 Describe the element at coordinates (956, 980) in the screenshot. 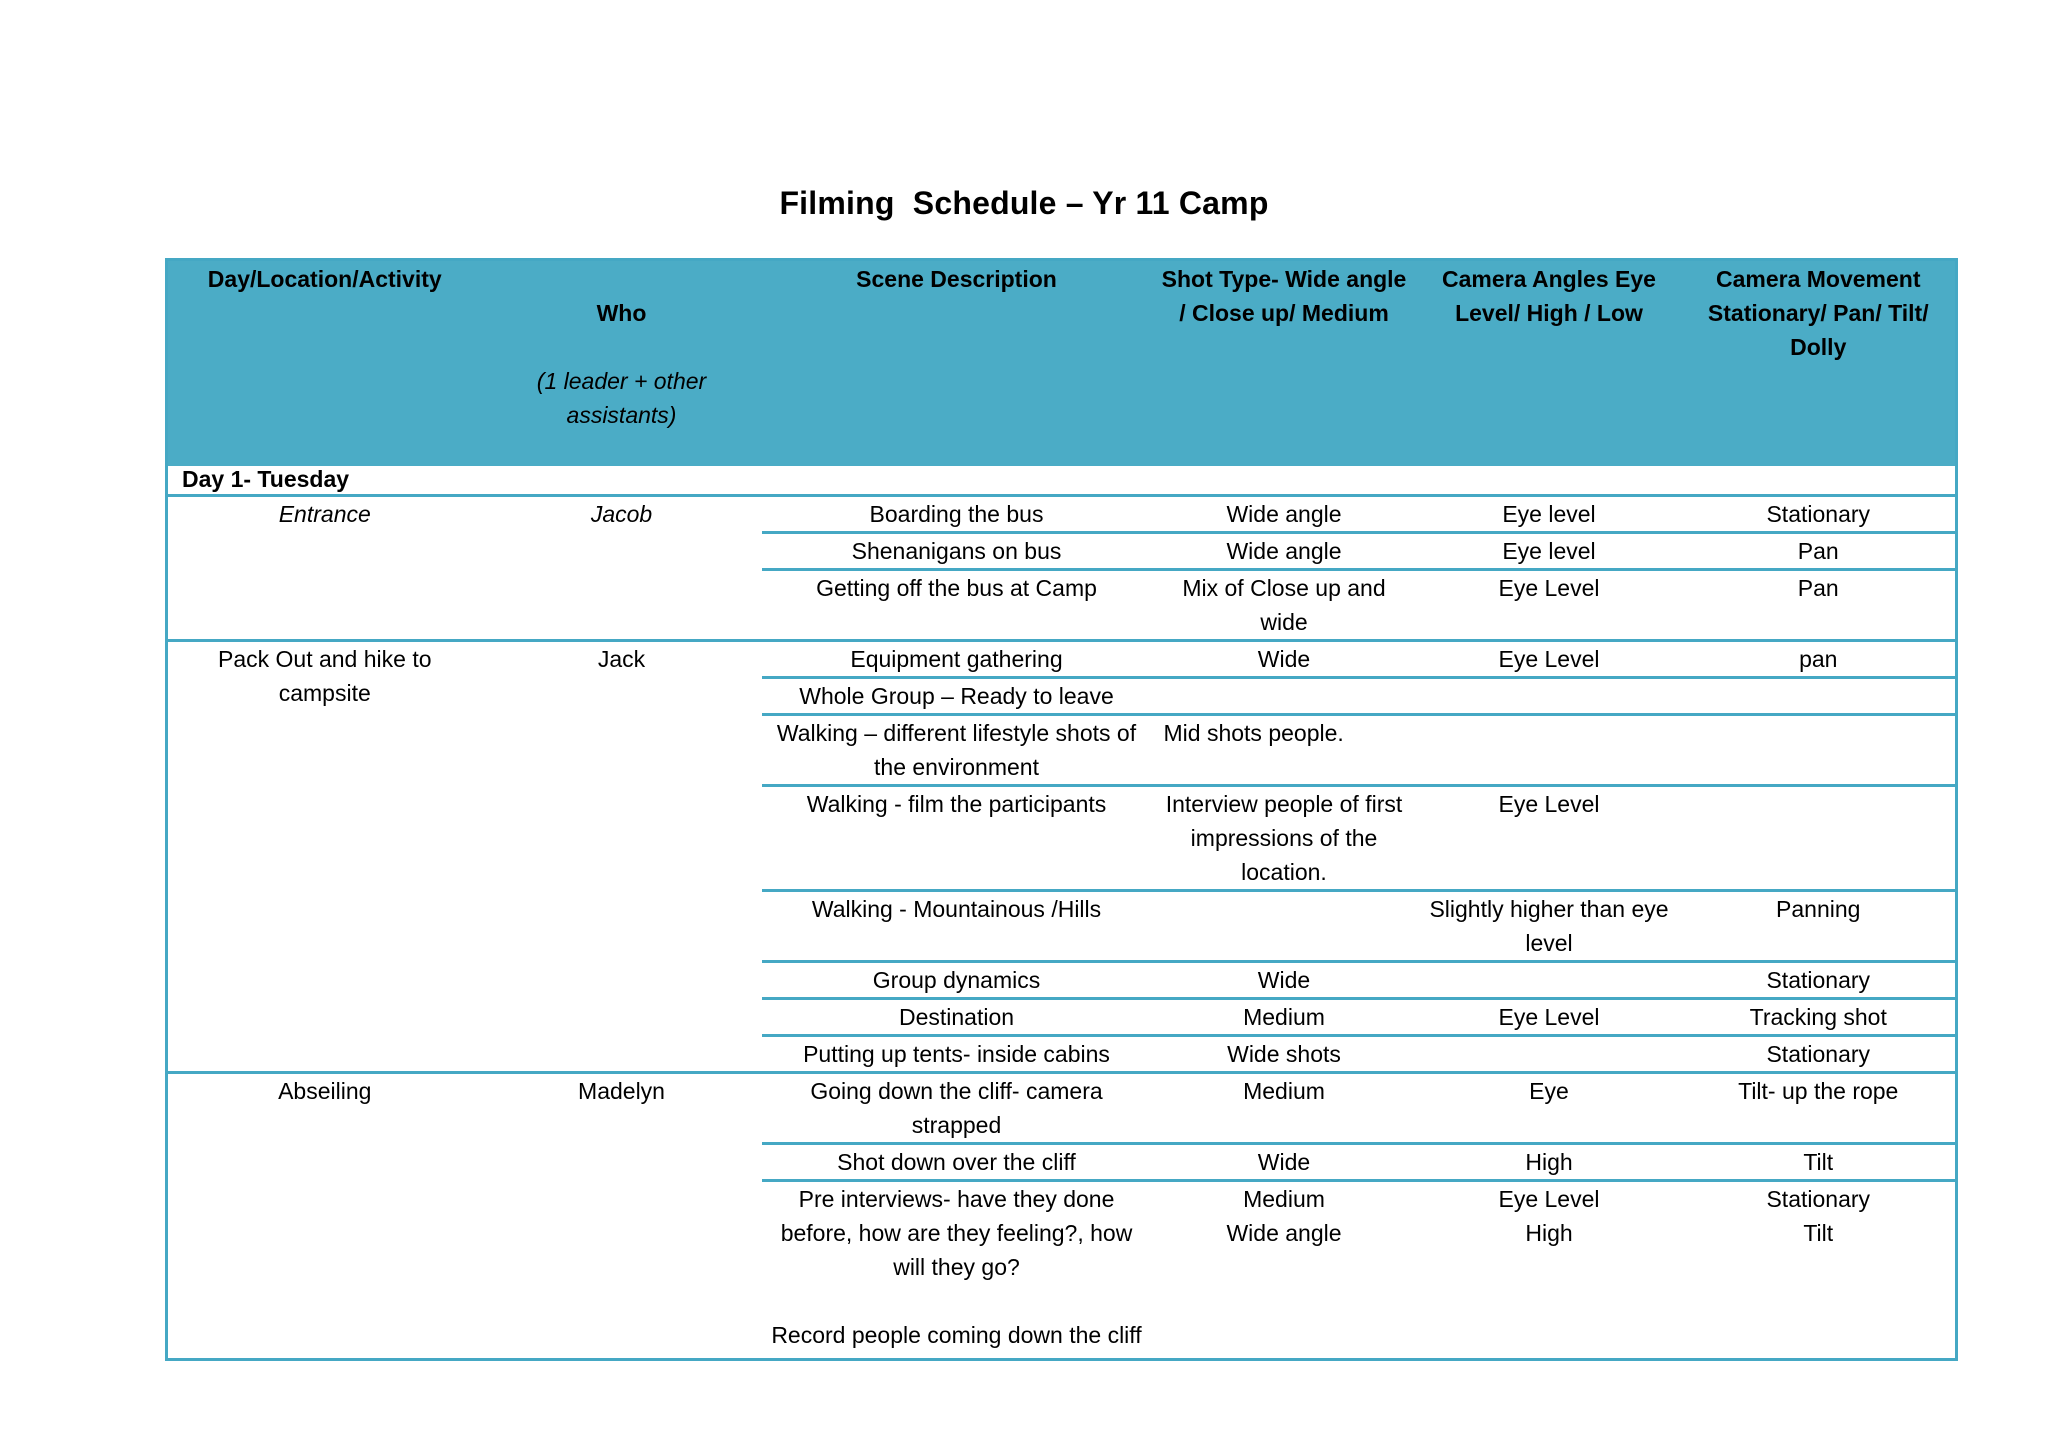

I see `scene-cell: Group dynamics` at that location.